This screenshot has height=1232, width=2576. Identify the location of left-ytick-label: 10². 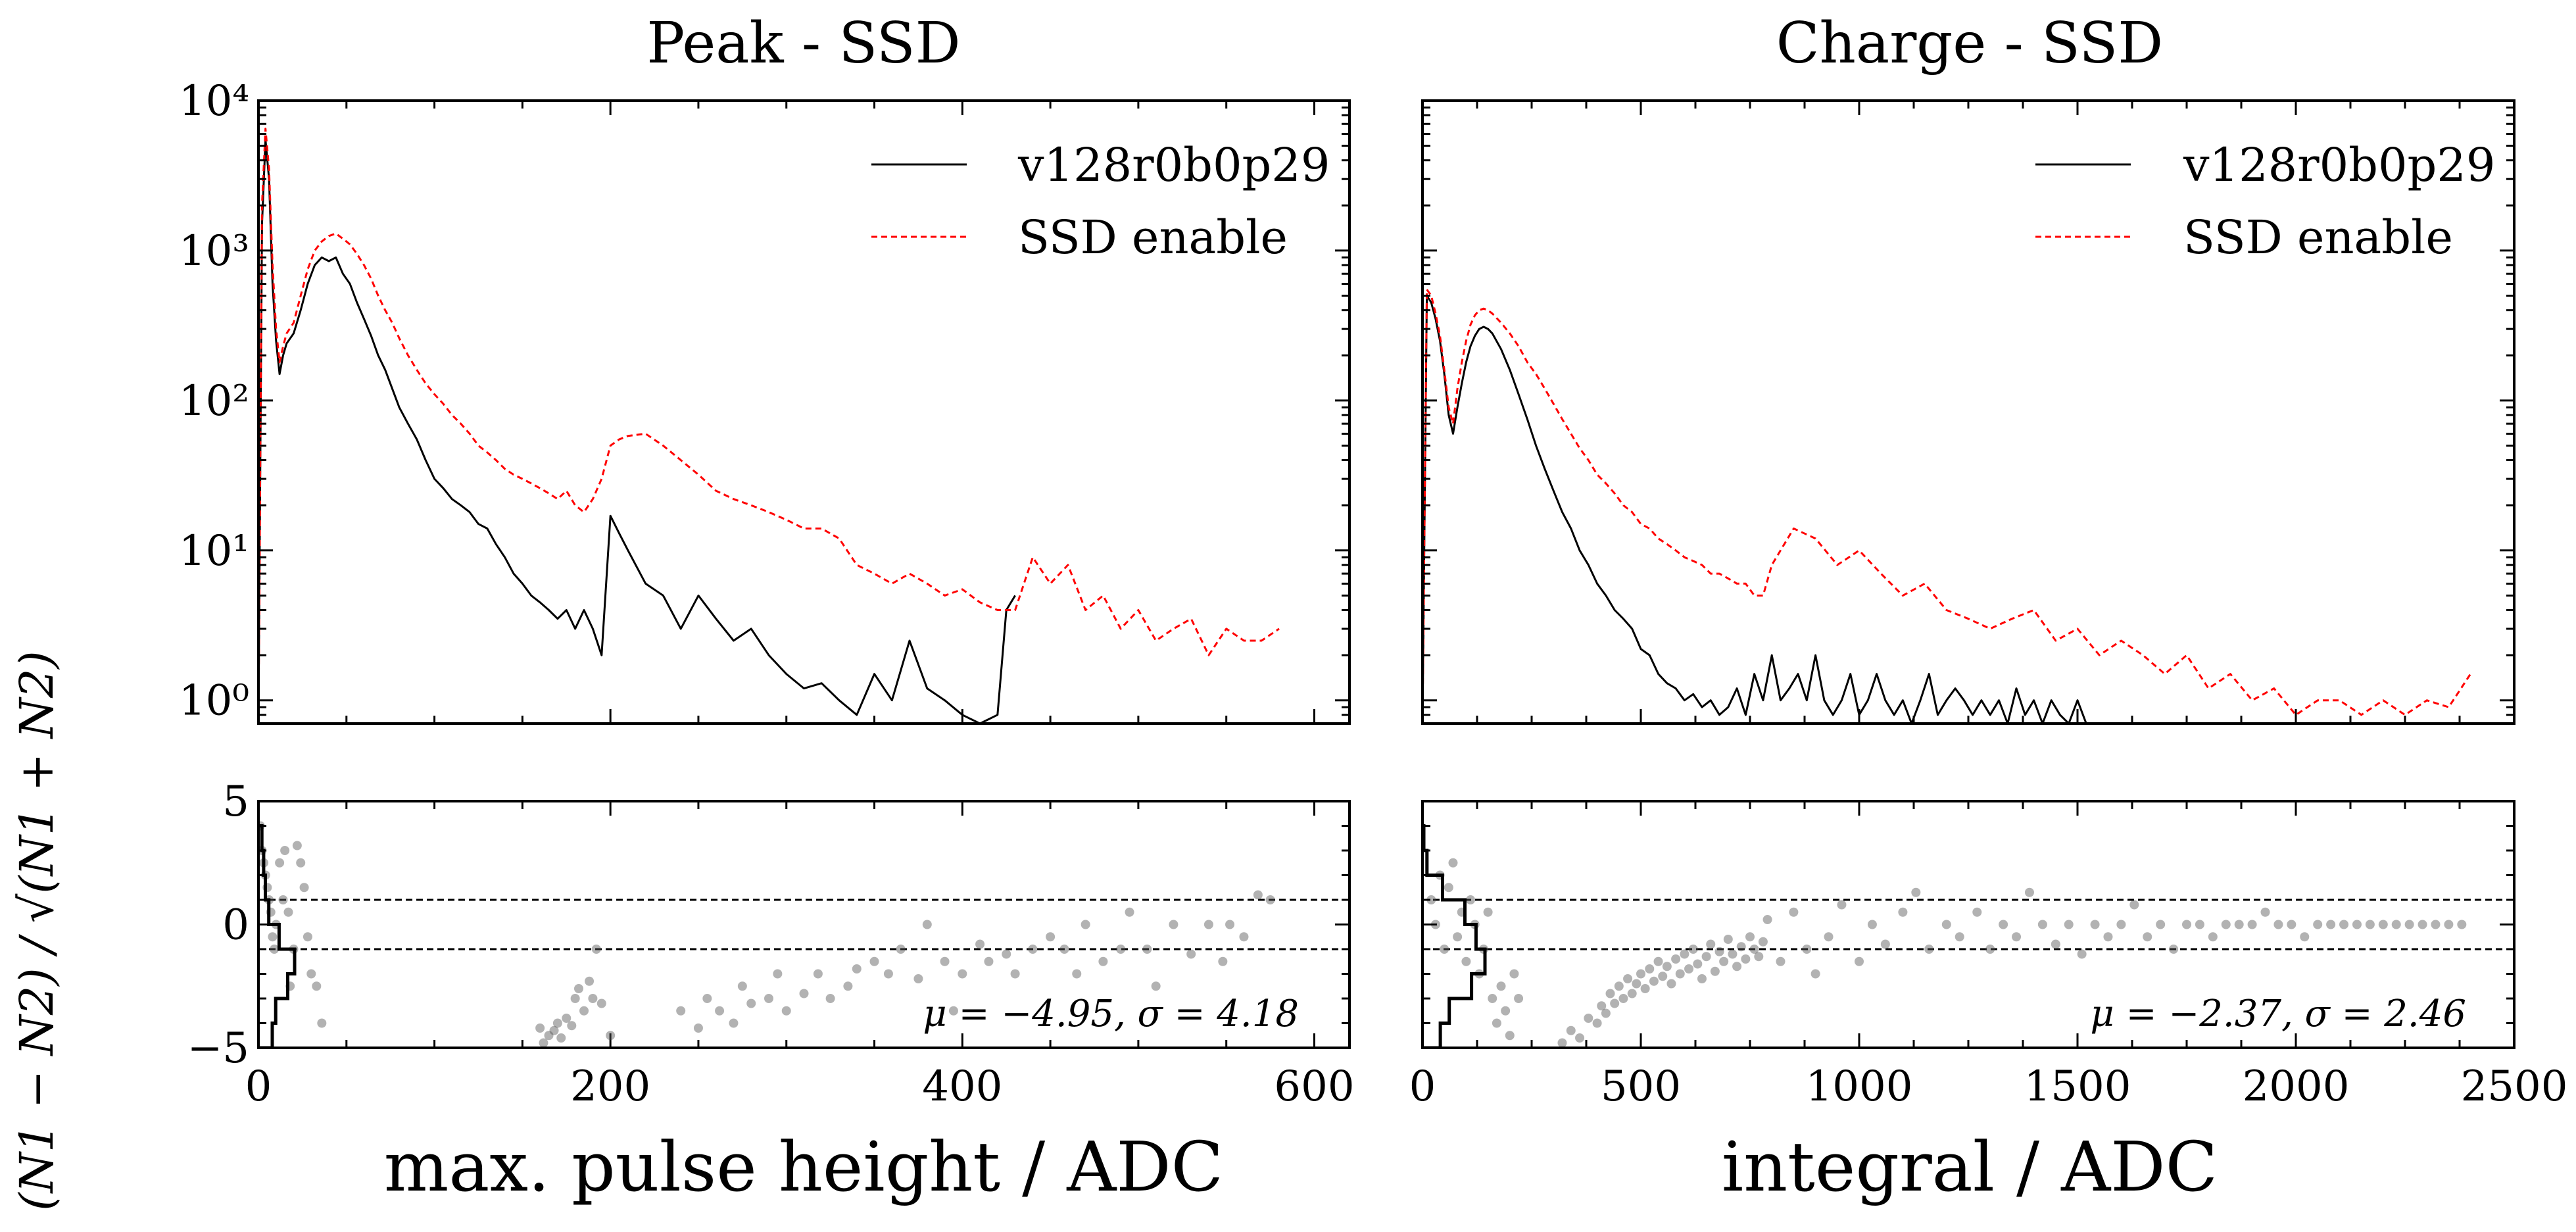
(214, 401).